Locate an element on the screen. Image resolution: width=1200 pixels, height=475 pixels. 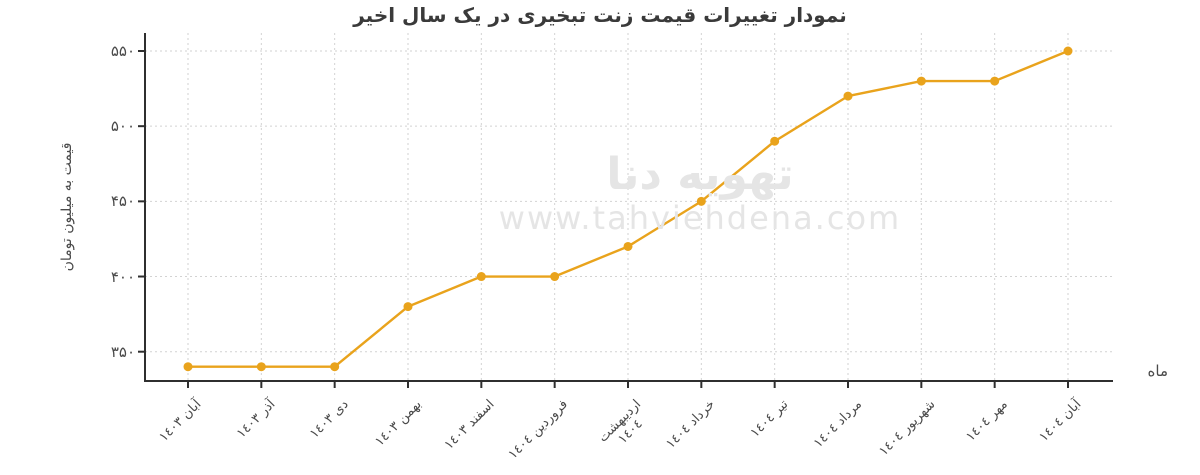
y-tick-label: ۴۵۰ is located at coordinates (122, 201).